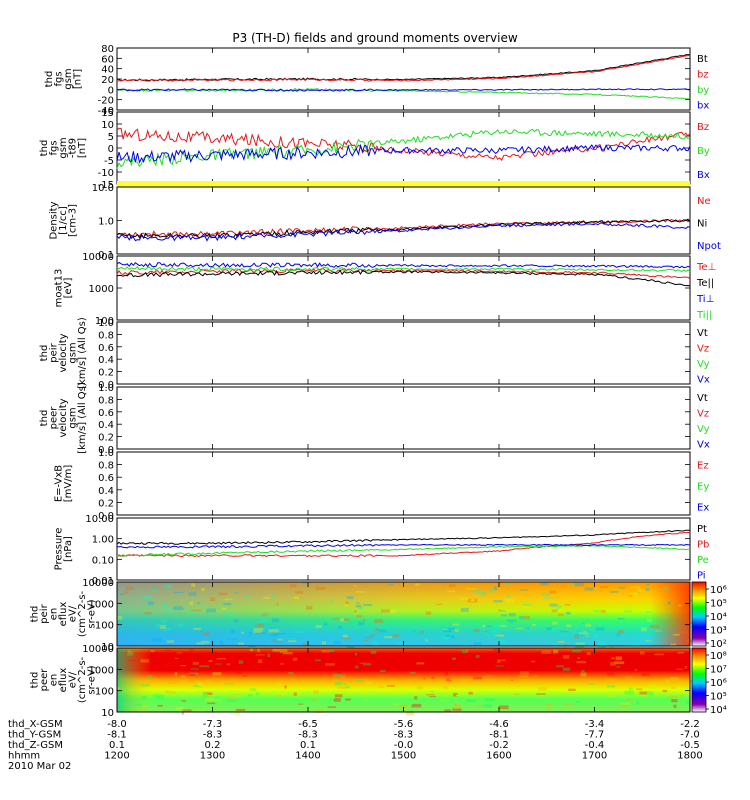  What do you see at coordinates (403, 220) in the screenshot?
I see `panel-frame` at bounding box center [403, 220].